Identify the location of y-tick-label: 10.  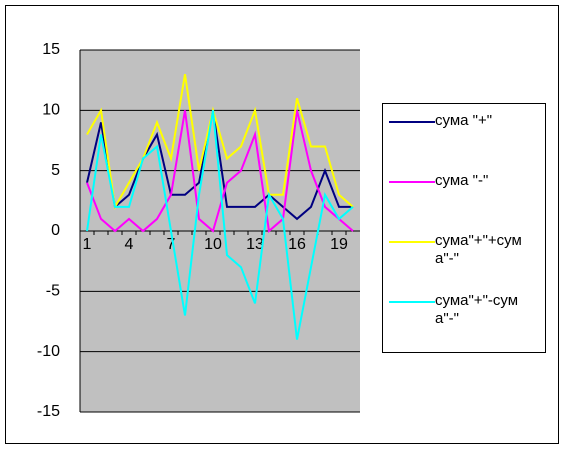
(51, 110).